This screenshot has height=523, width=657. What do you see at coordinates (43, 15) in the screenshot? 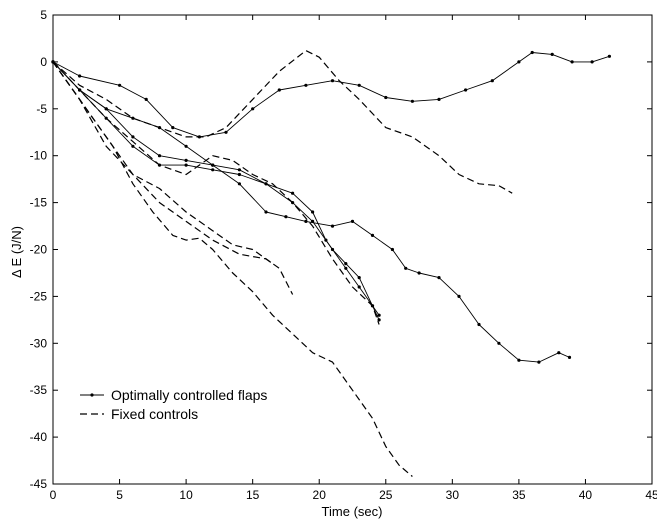
I see `y-tick-label: 5` at bounding box center [43, 15].